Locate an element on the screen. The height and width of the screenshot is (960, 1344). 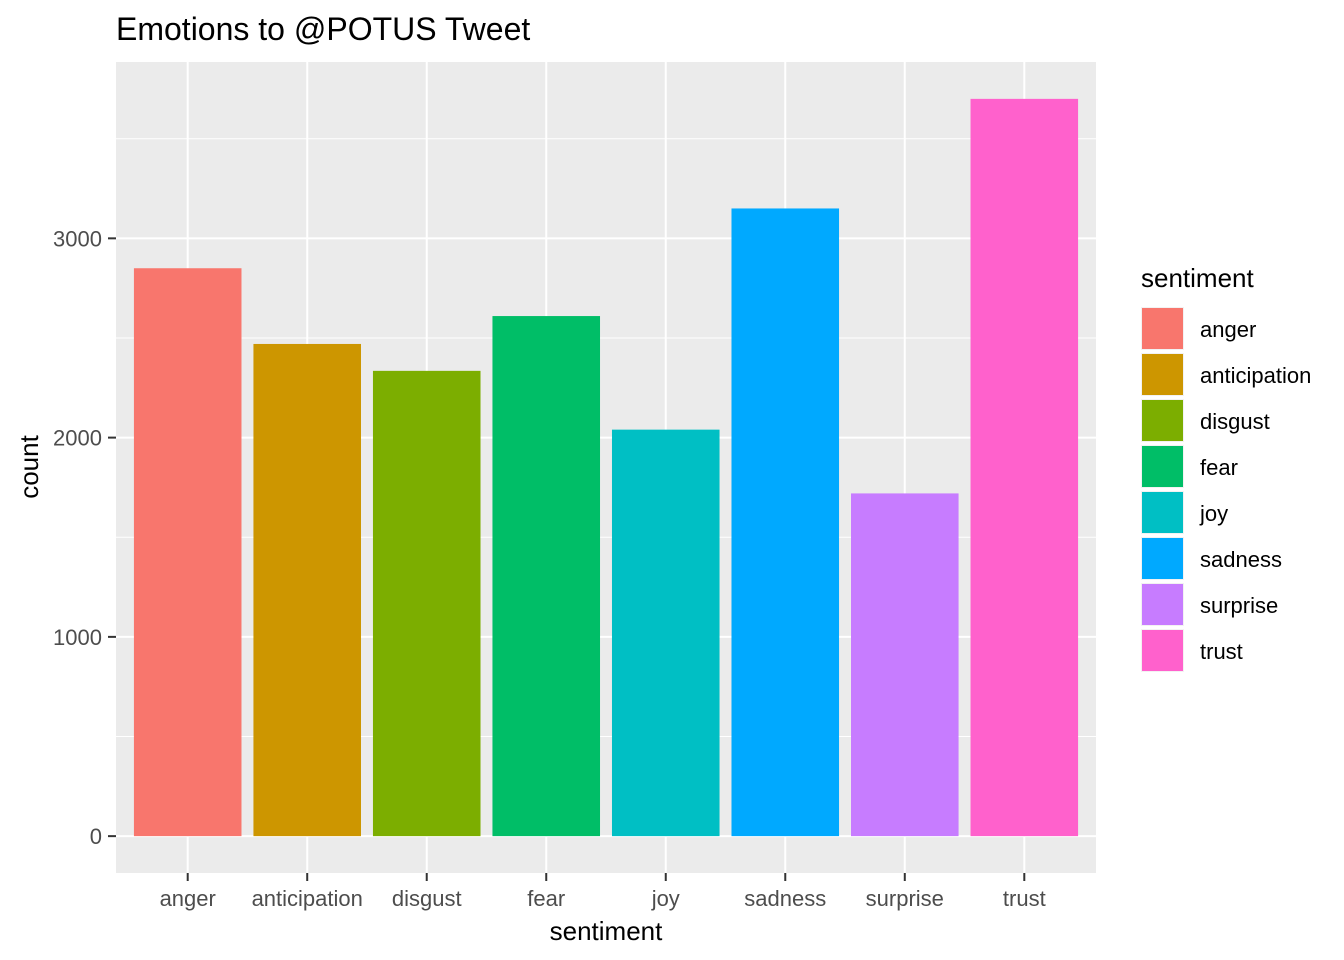
legend-label: fear is located at coordinates (1219, 467).